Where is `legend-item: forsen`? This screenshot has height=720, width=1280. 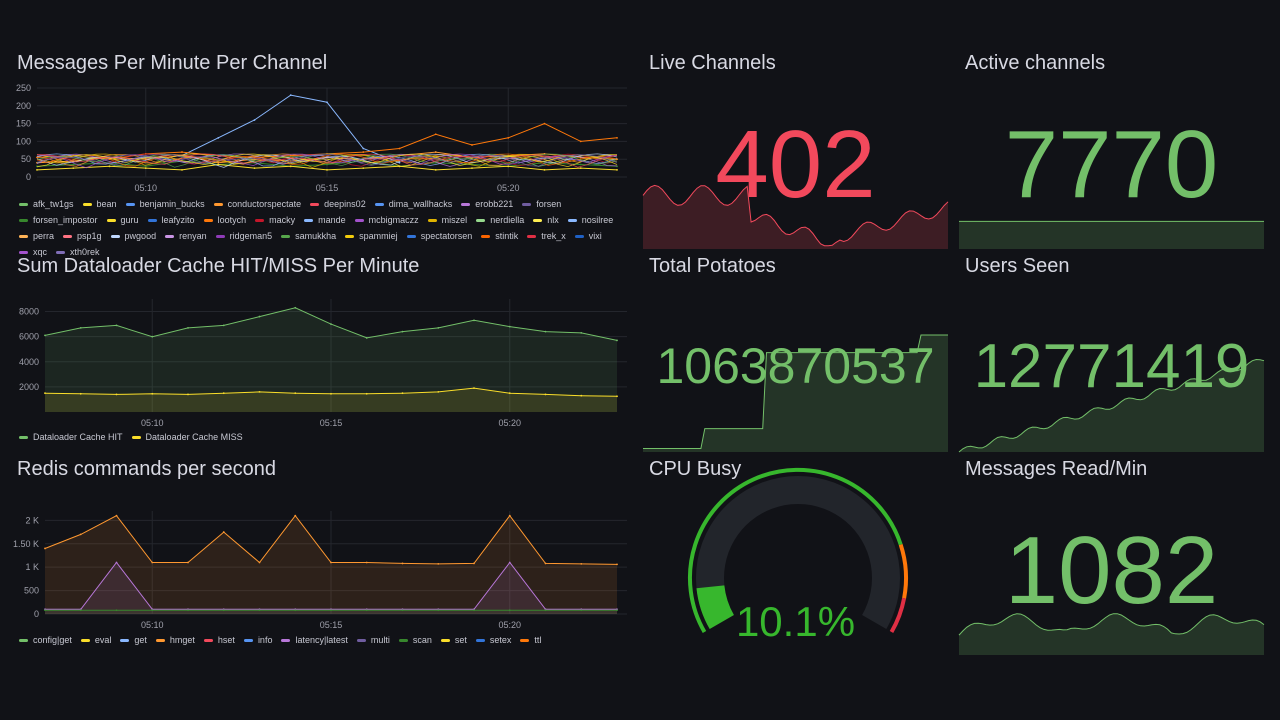 legend-item: forsen is located at coordinates (541, 204).